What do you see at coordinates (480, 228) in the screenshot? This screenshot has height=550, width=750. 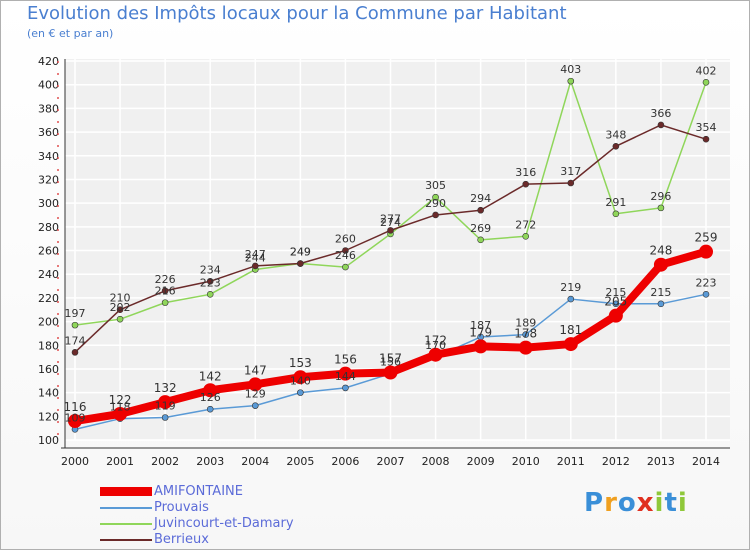 I see `data-label: 269` at bounding box center [480, 228].